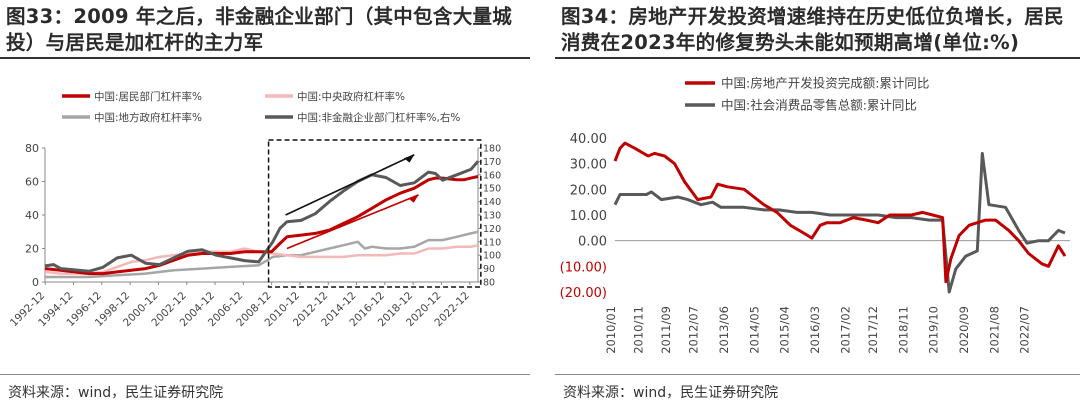 Image resolution: width=1080 pixels, height=408 pixels. Describe the element at coordinates (964, 330) in the screenshot. I see `x-tick-label: 2020/09` at that location.